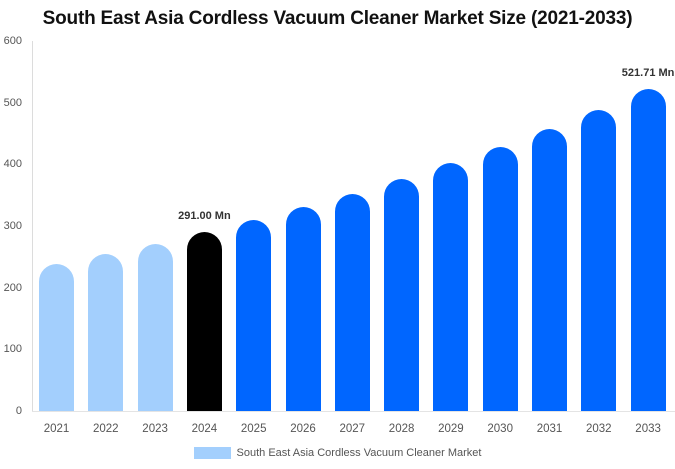 This screenshot has height=469, width=675. What do you see at coordinates (599, 260) in the screenshot?
I see `bar-2032` at bounding box center [599, 260].